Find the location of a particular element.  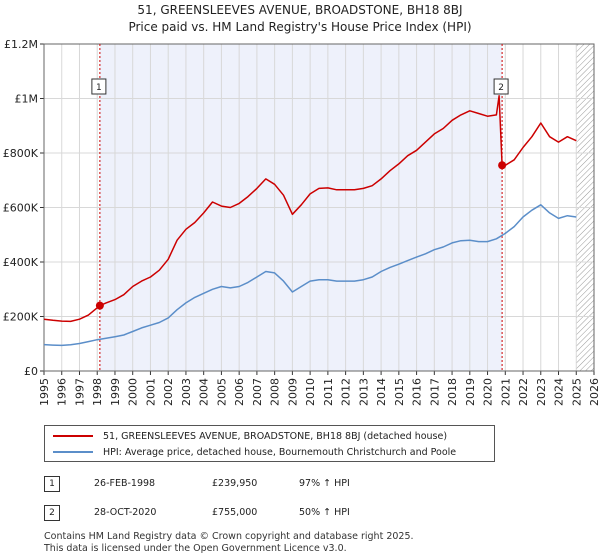

transaction-price: £239,950 is located at coordinates (235, 483).